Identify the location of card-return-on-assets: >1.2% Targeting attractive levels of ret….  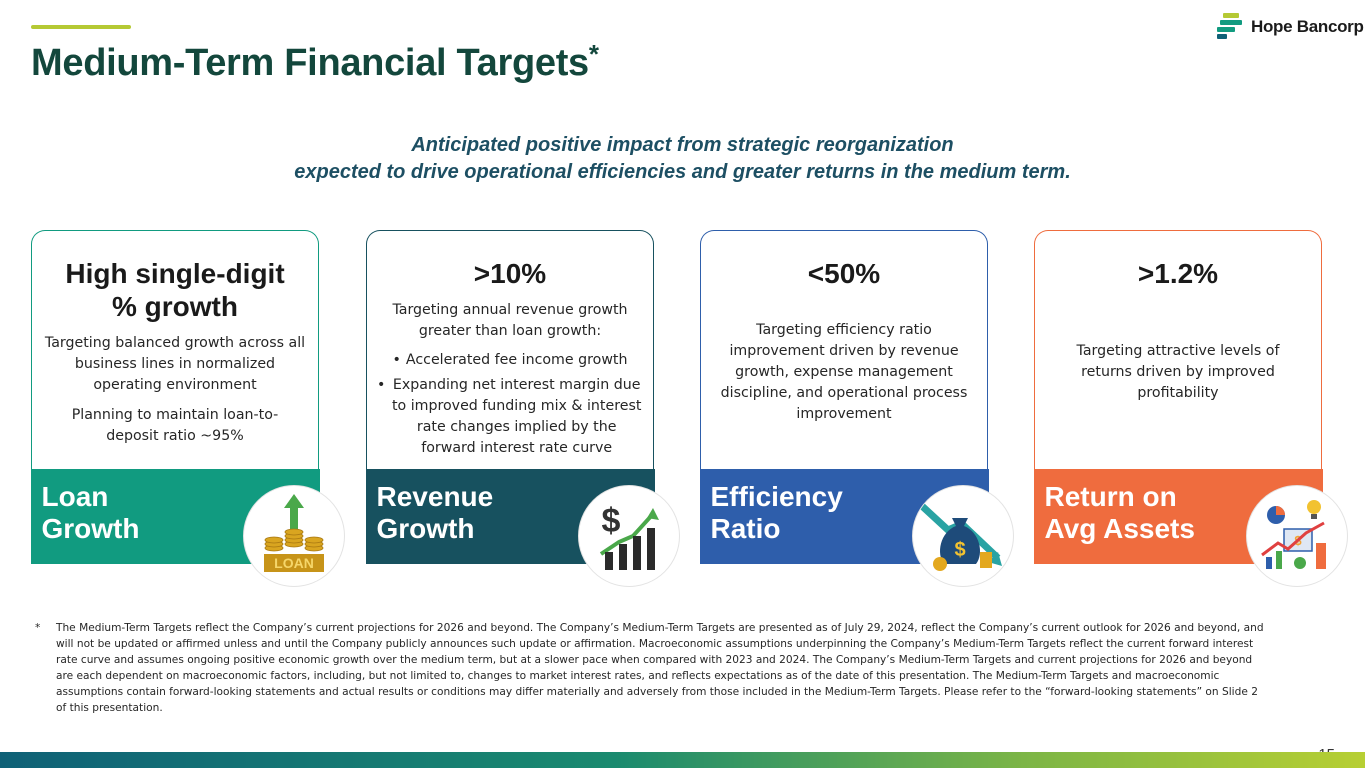
(1190, 408).